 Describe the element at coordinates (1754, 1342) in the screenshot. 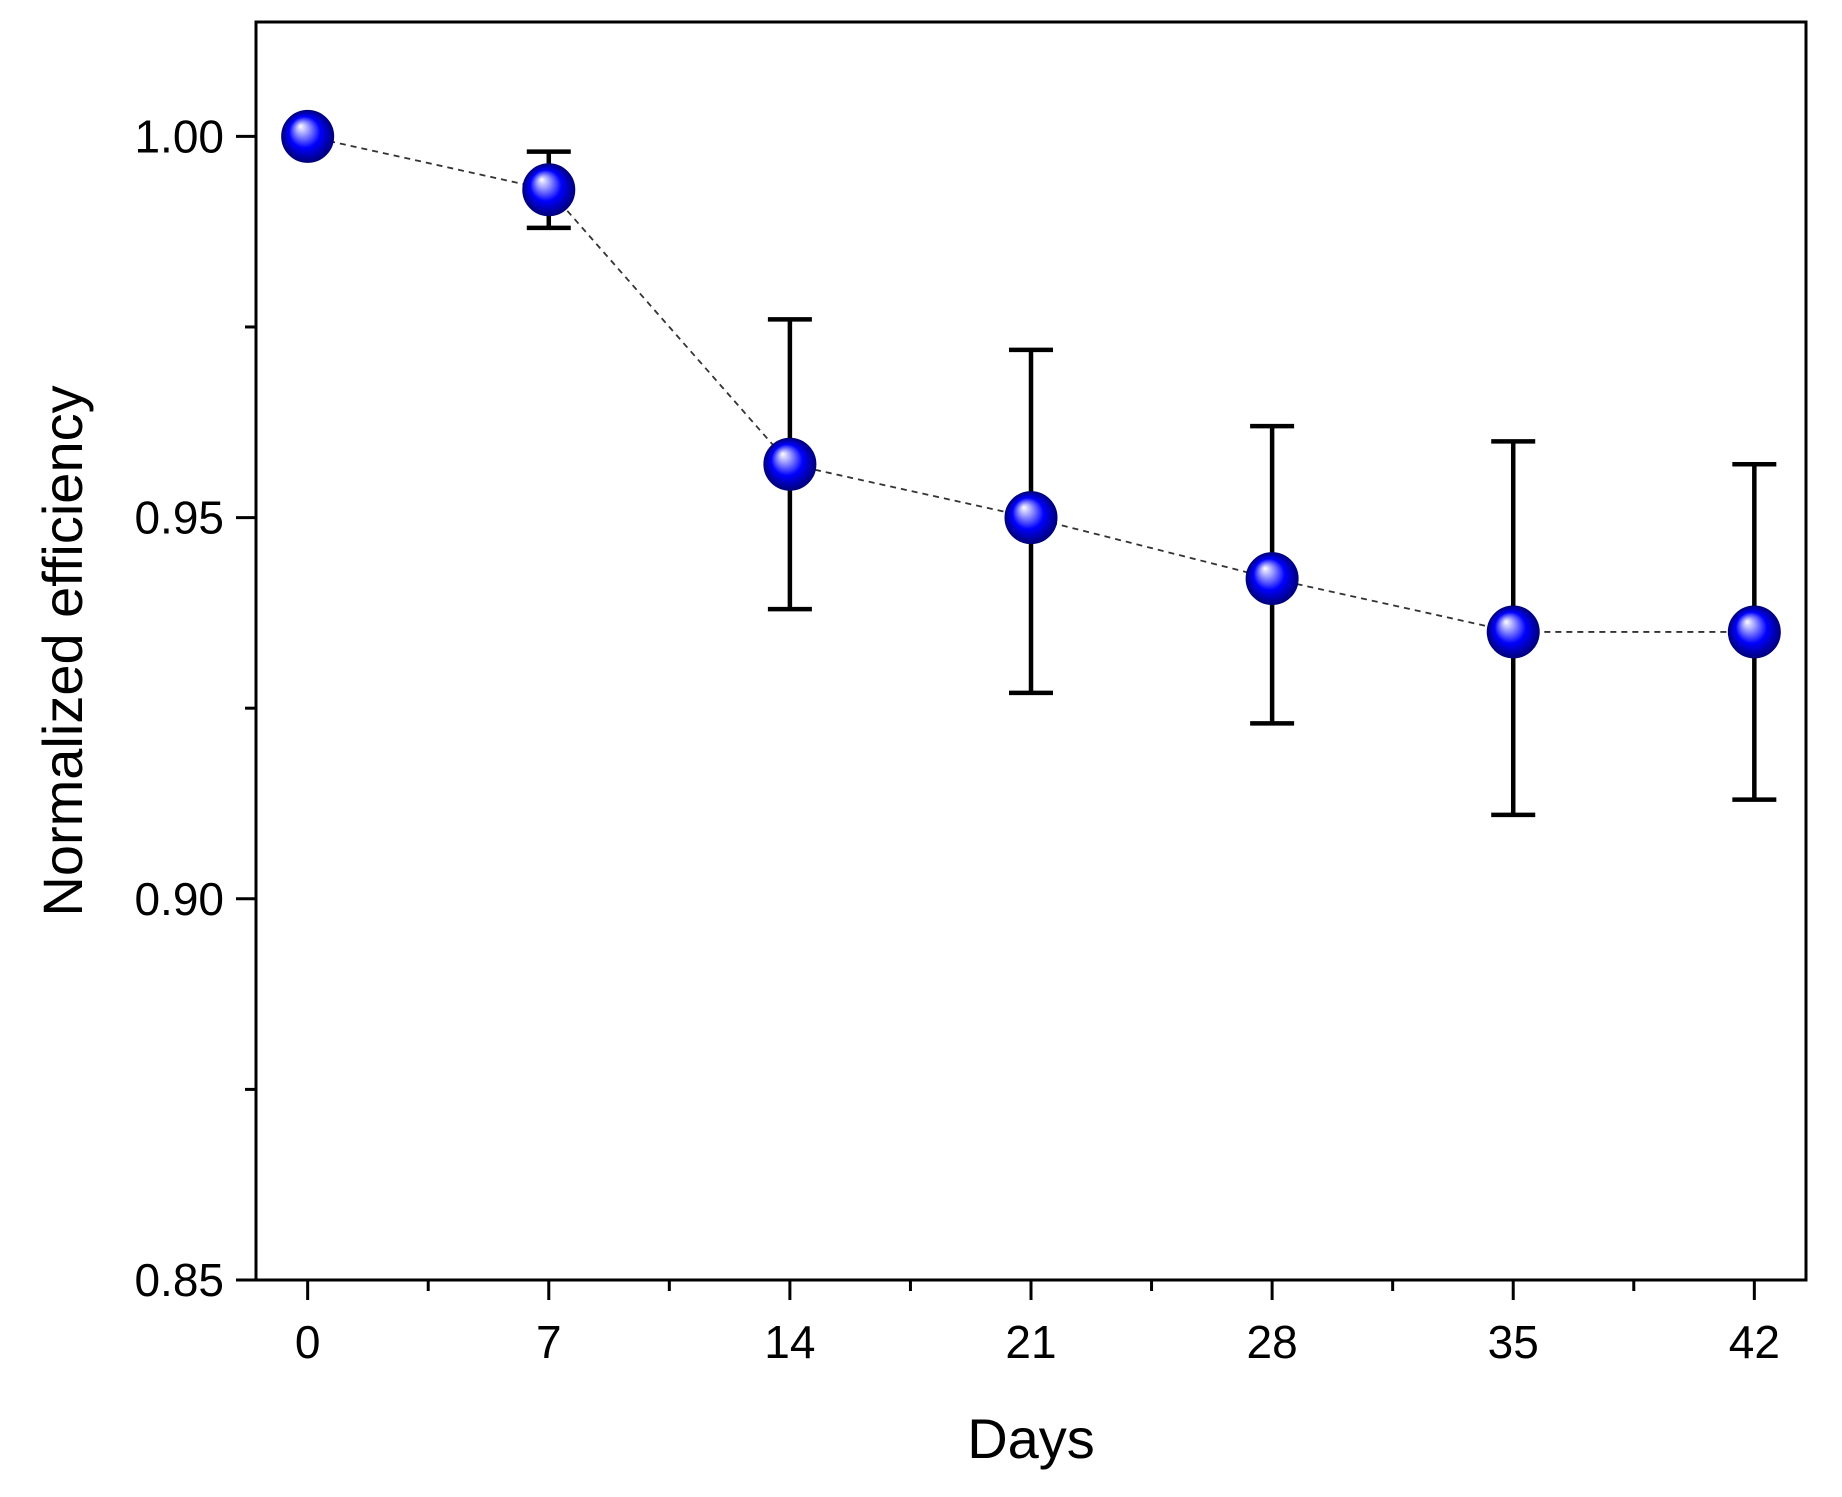

I see `x-tick-label: 42` at that location.